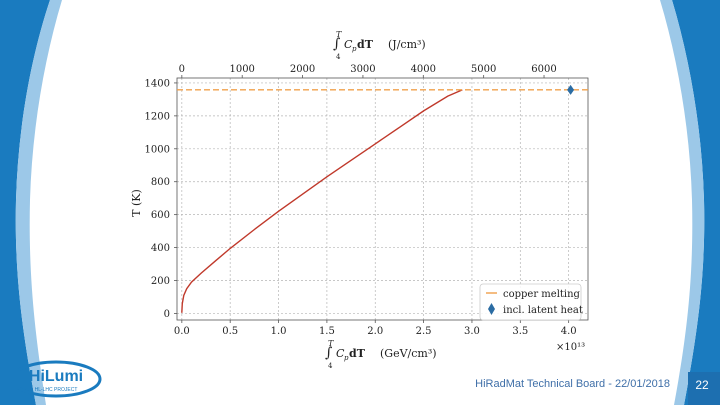 The image size is (720, 405). I want to click on hilumi-logo: HiLumi HL-LHC PROJECT, so click(56, 379).